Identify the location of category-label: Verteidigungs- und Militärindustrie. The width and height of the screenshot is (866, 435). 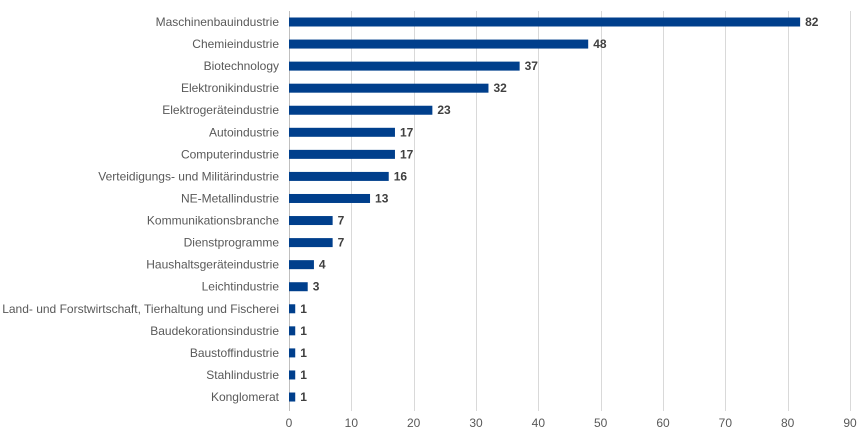
(188, 176).